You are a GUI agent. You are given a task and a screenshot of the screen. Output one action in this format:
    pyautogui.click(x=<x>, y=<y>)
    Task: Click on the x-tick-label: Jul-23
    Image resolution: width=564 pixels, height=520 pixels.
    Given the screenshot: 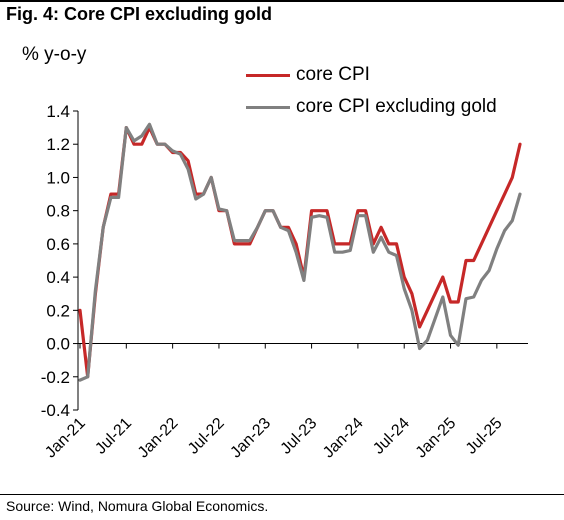 What is the action you would take?
    pyautogui.click(x=299, y=436)
    